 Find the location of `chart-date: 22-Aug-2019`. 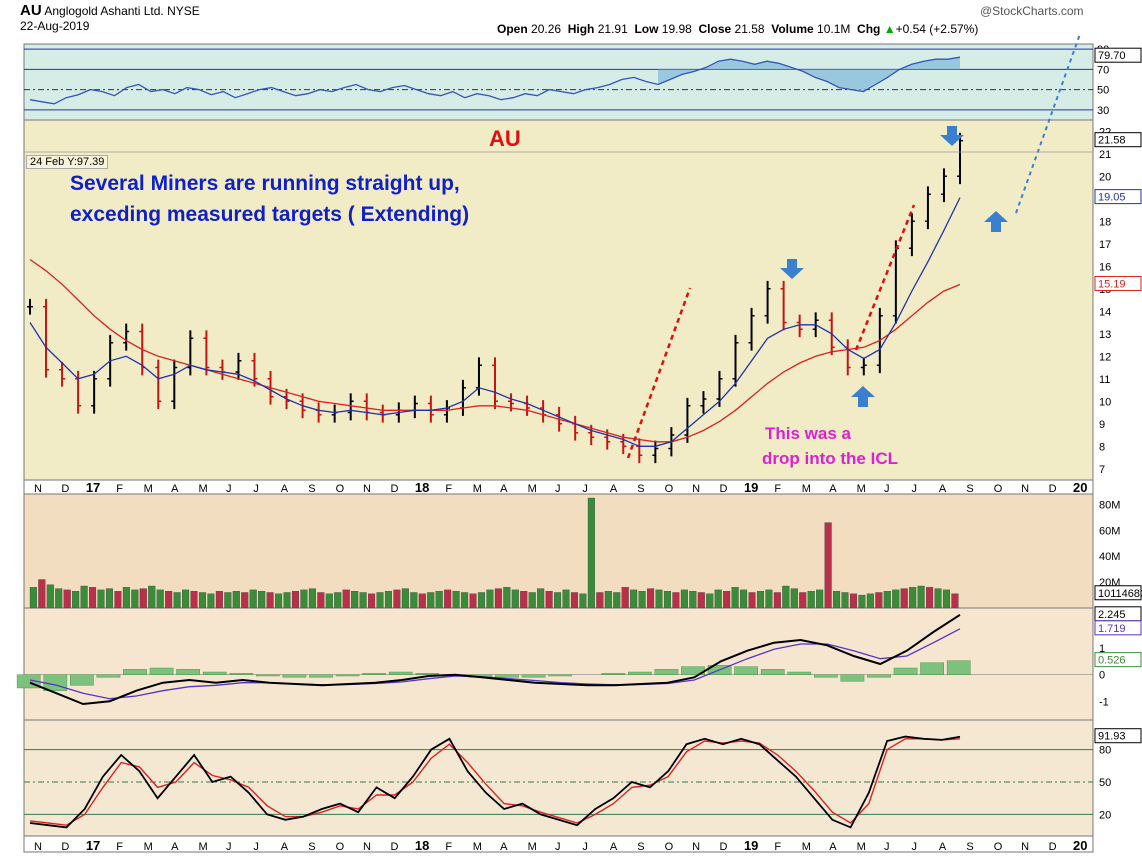

chart-date: 22-Aug-2019 is located at coordinates (55, 26).